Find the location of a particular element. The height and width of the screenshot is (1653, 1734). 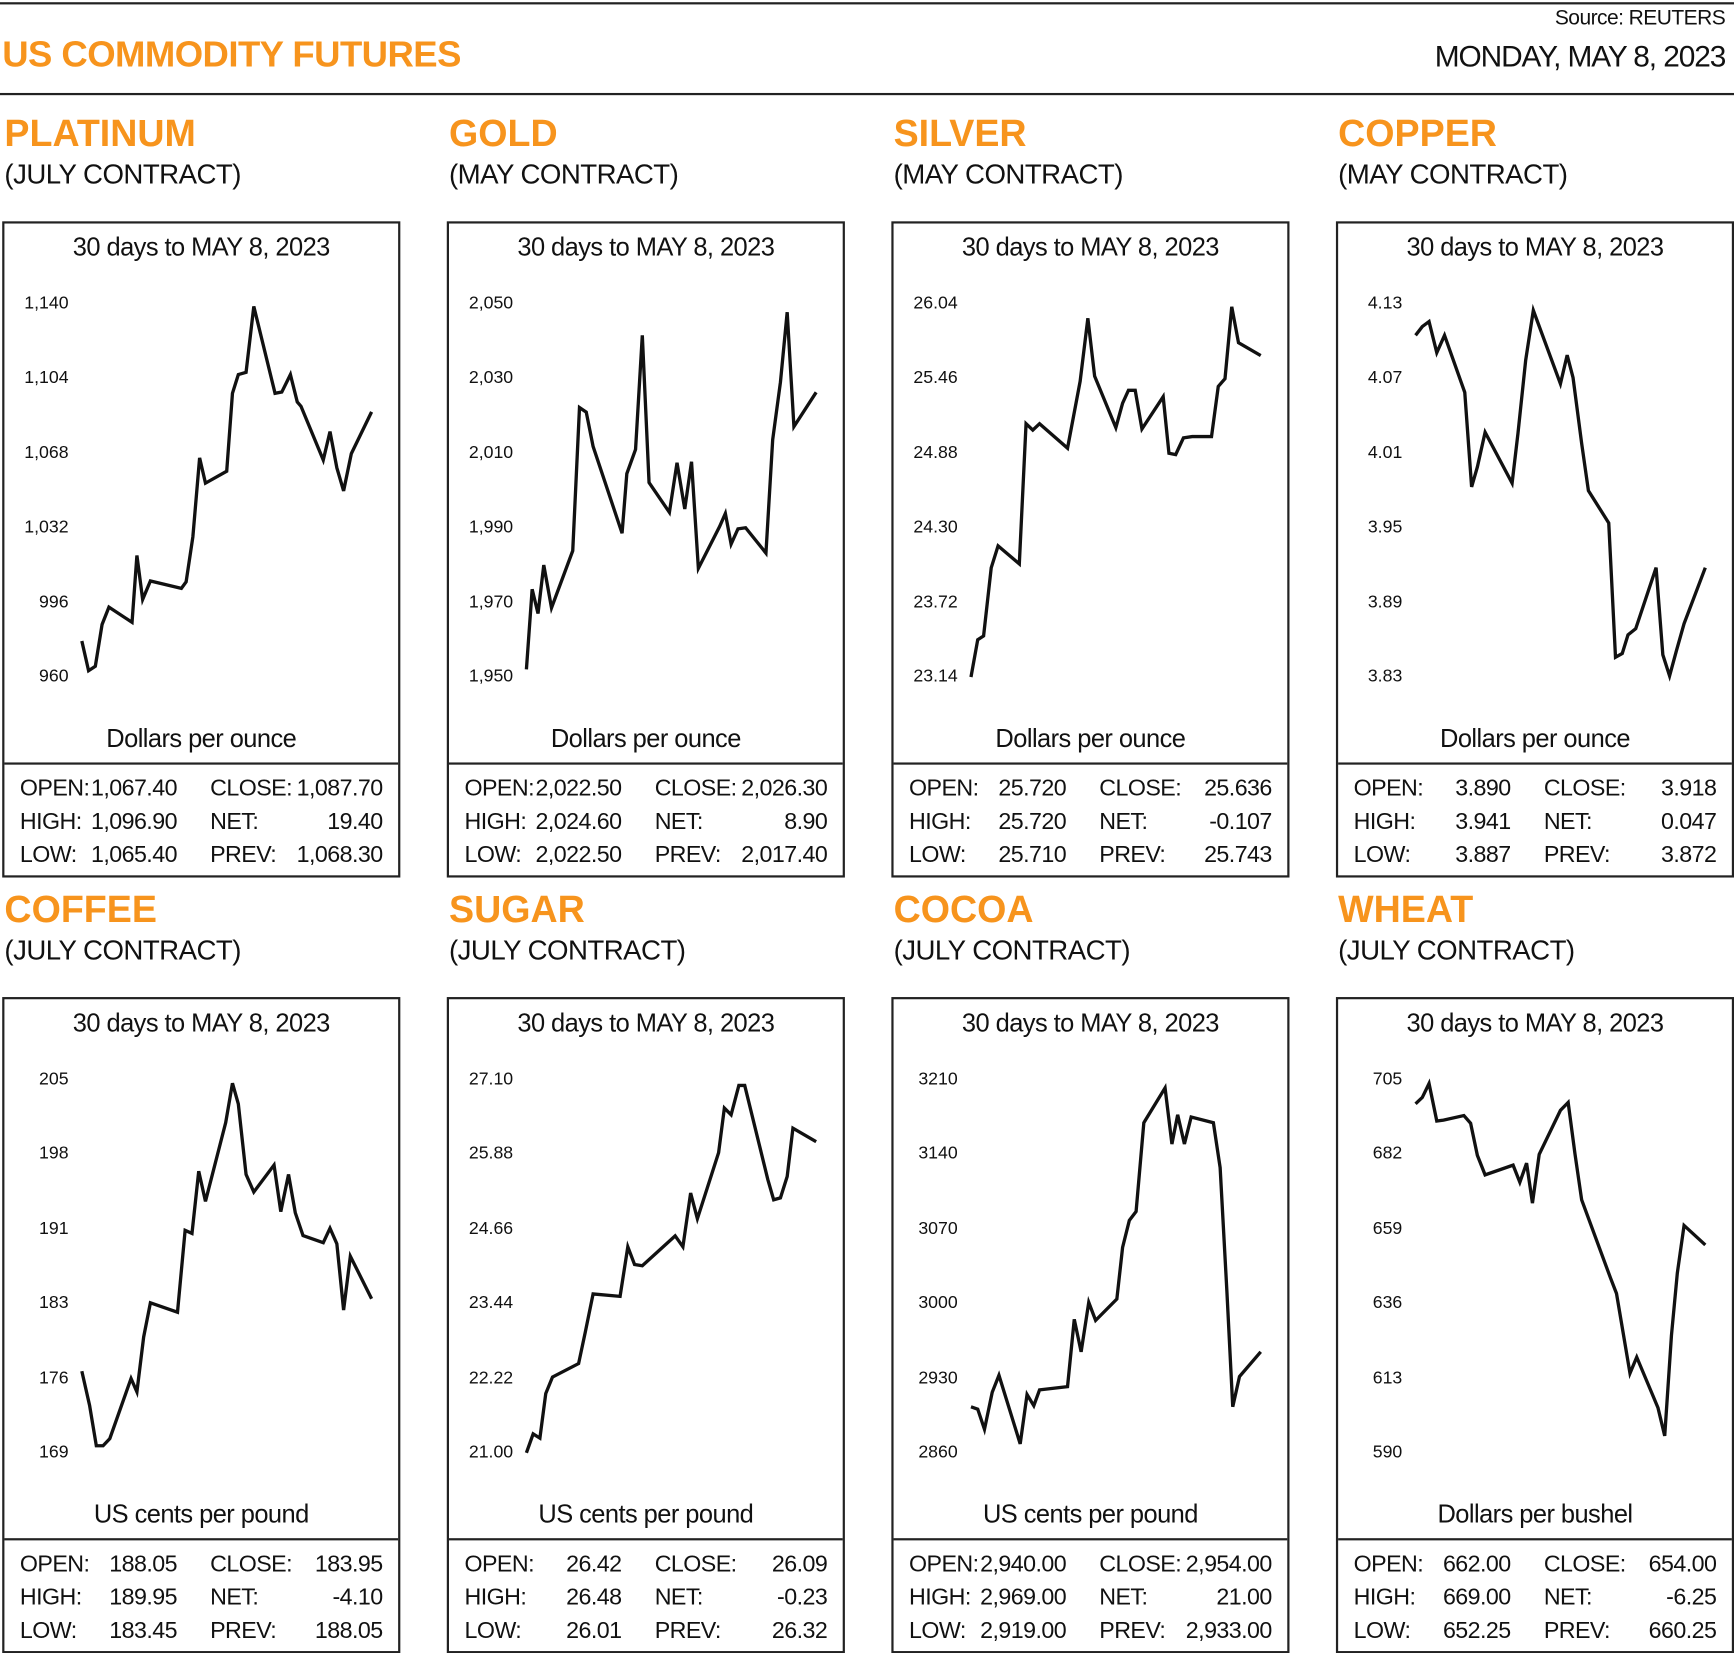

stat-value-low: 652.25 is located at coordinates (1476, 1630).